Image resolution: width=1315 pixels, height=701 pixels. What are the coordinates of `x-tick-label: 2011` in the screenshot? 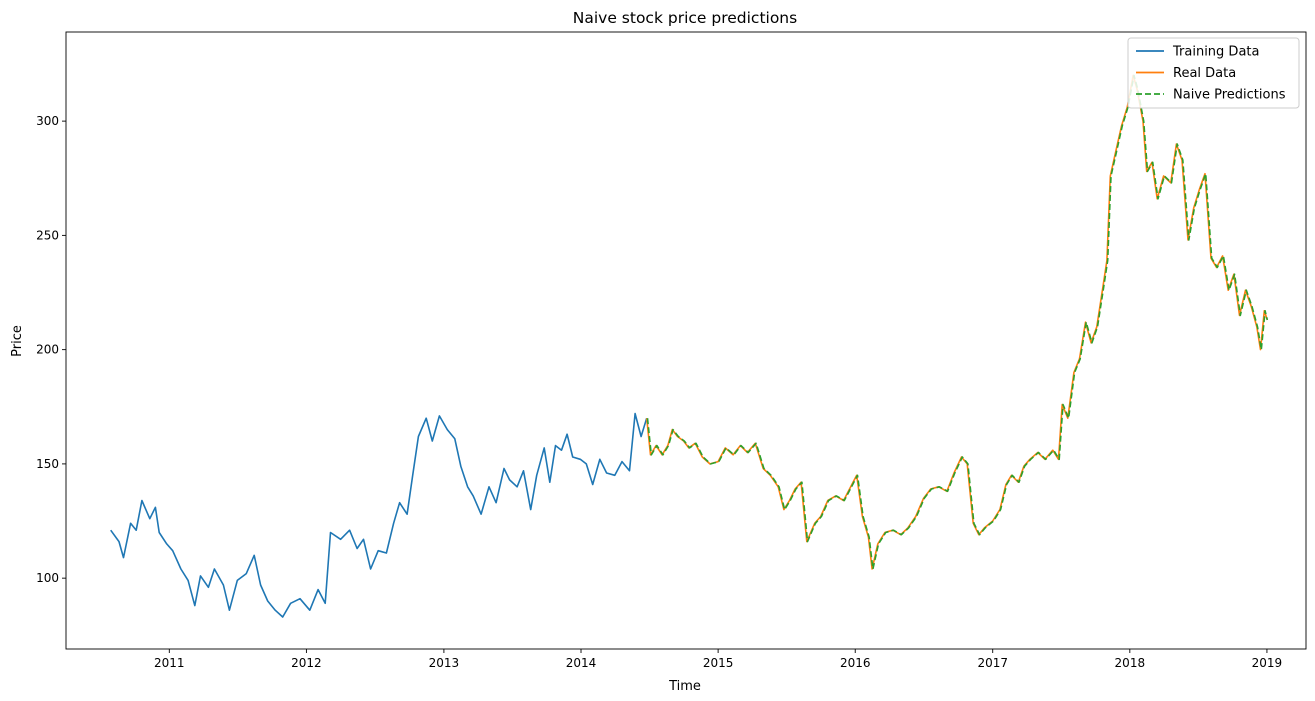 It's located at (169, 663).